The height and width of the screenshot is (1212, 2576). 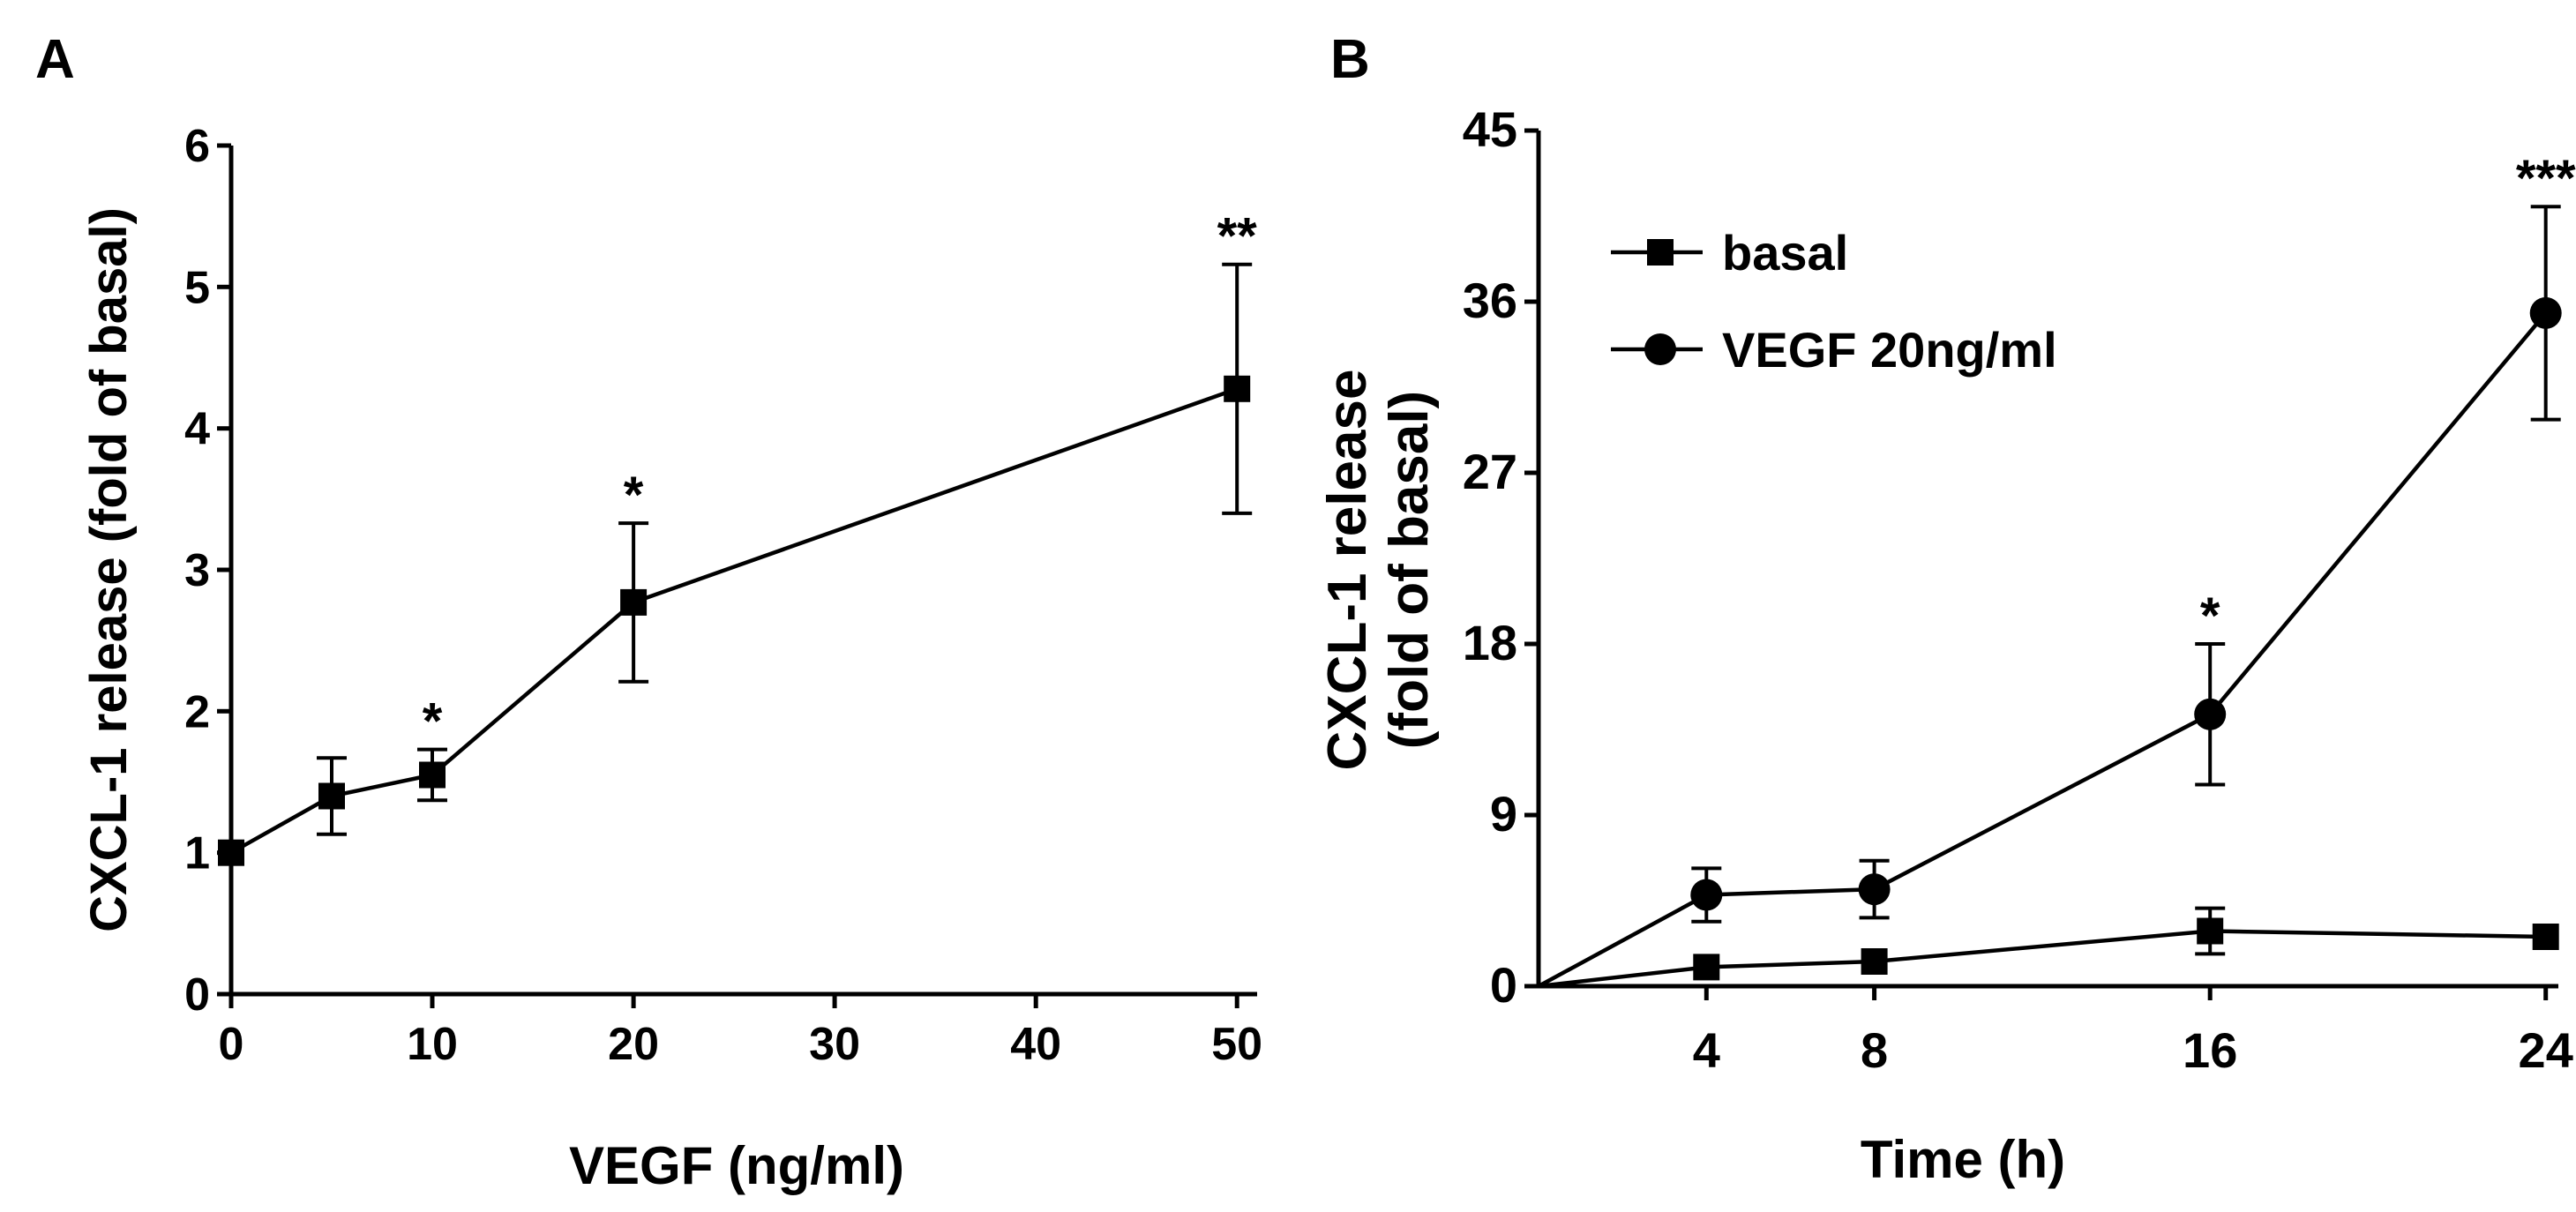 What do you see at coordinates (55, 59) in the screenshot?
I see `panel-a-letter: A` at bounding box center [55, 59].